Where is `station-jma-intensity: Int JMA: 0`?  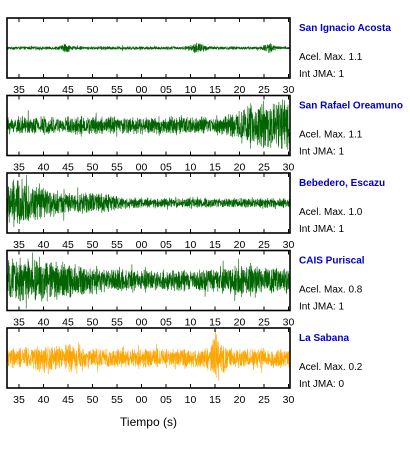
station-jma-intensity: Int JMA: 0 is located at coordinates (321, 384).